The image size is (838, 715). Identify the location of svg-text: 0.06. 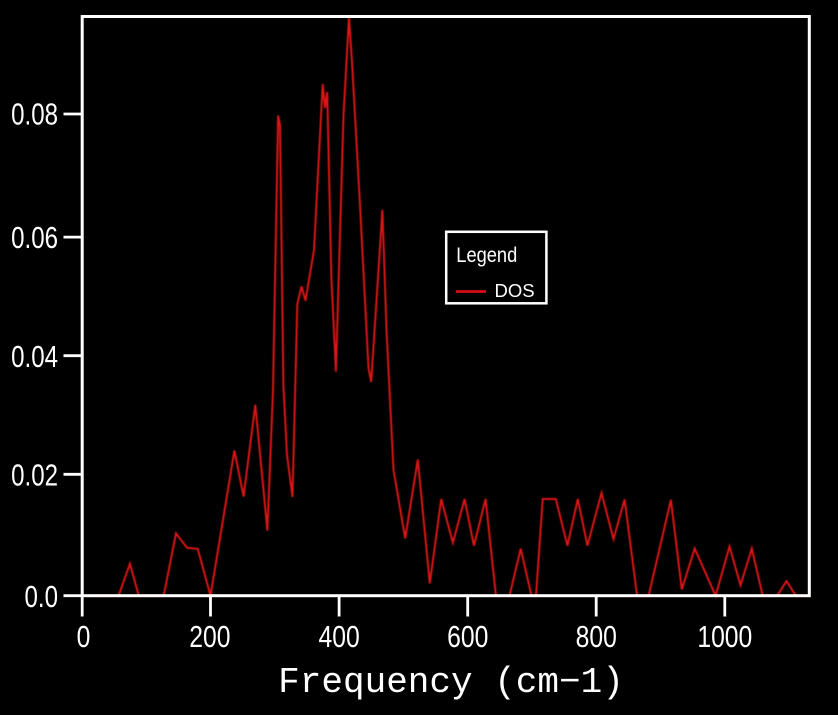
(34, 237).